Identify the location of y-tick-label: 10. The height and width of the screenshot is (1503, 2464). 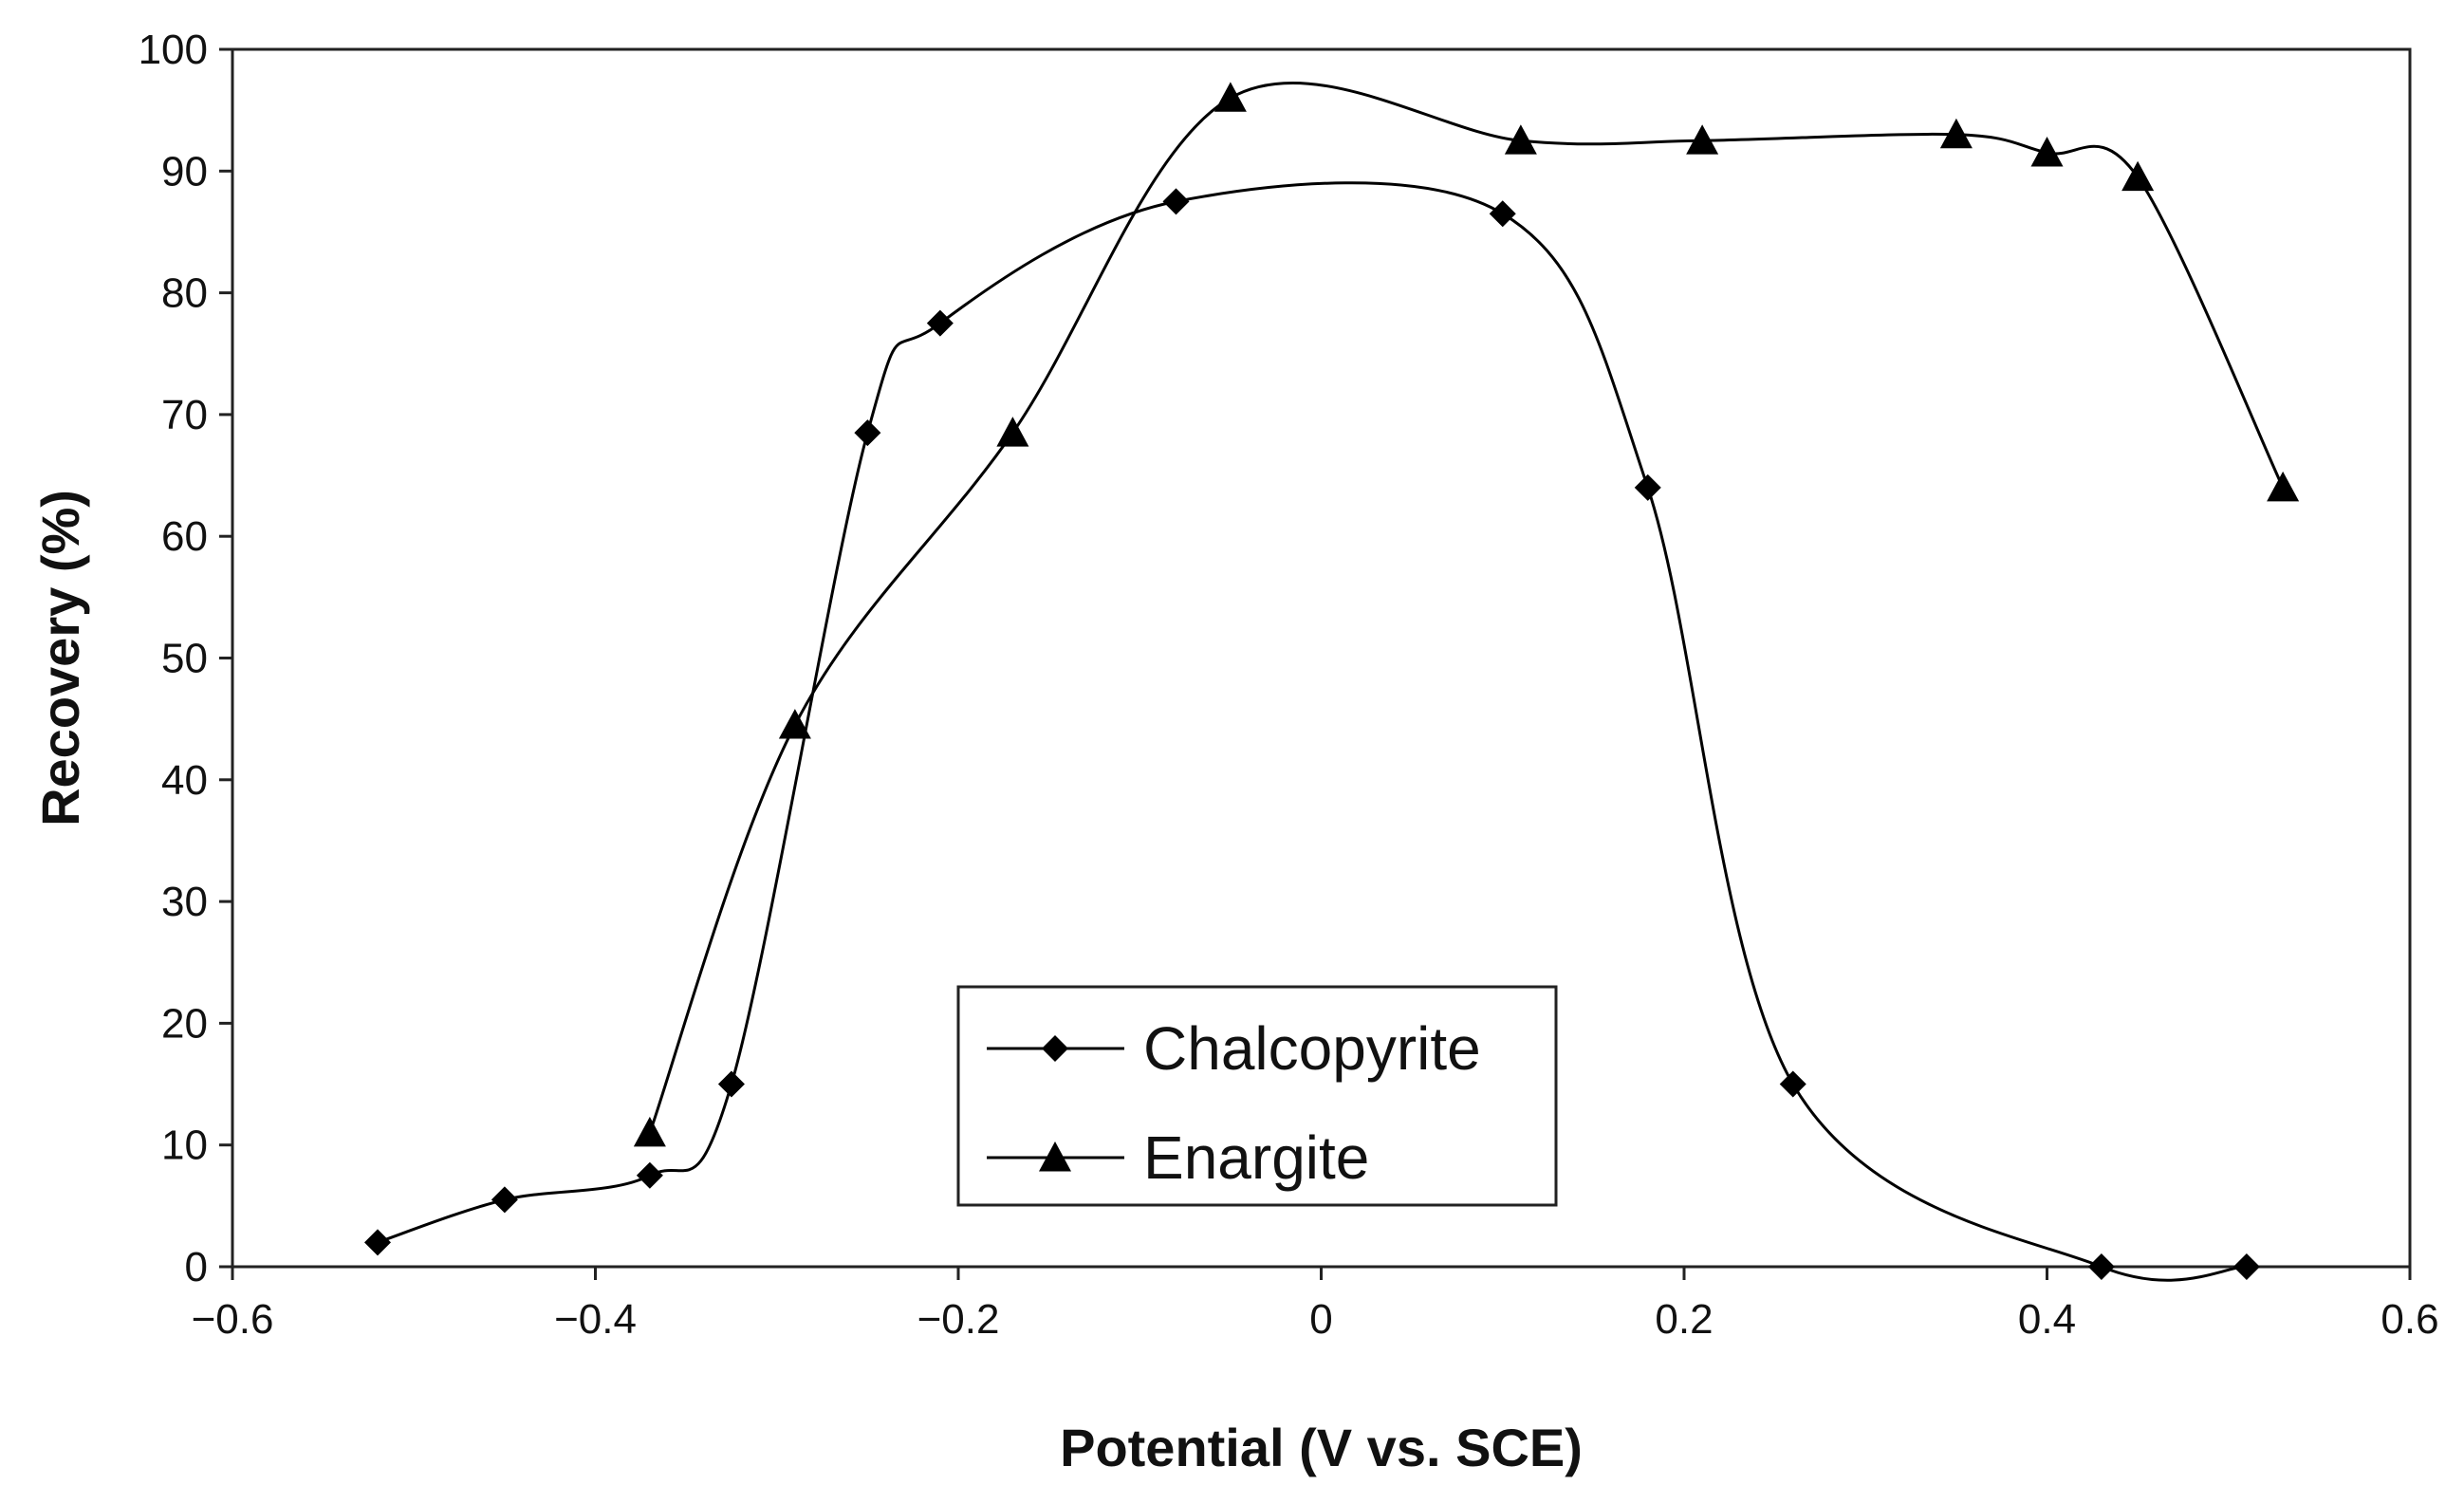
(184, 1146).